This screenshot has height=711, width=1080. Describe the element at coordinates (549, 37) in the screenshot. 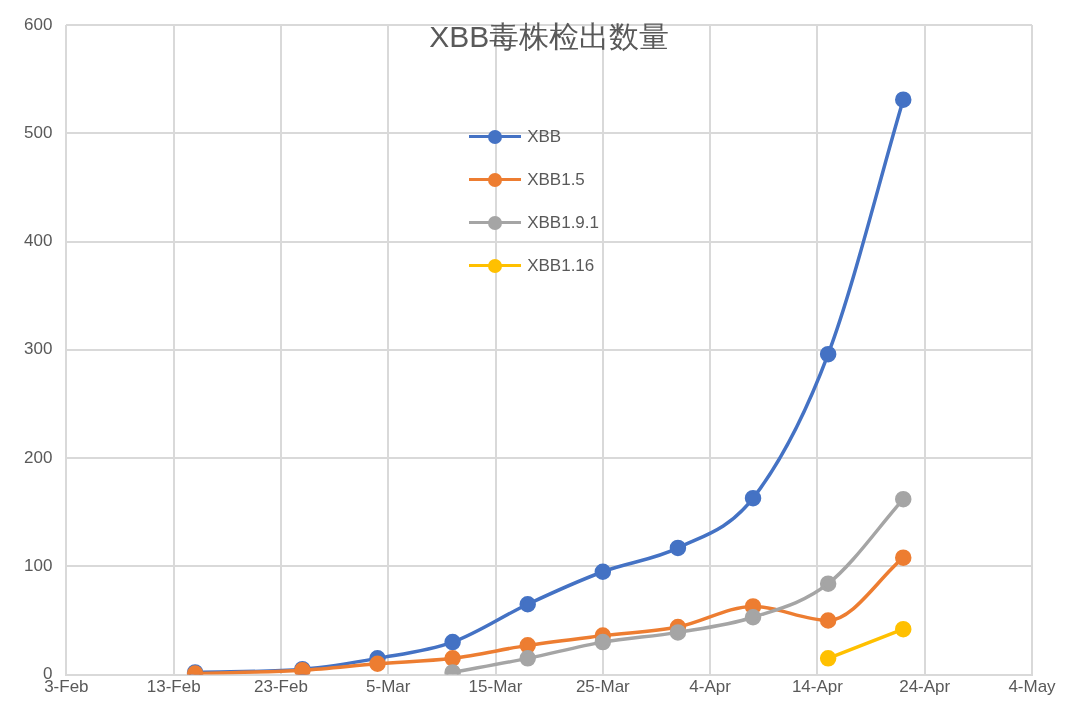

I see `chart-title: XBB毒株检出数量` at that location.